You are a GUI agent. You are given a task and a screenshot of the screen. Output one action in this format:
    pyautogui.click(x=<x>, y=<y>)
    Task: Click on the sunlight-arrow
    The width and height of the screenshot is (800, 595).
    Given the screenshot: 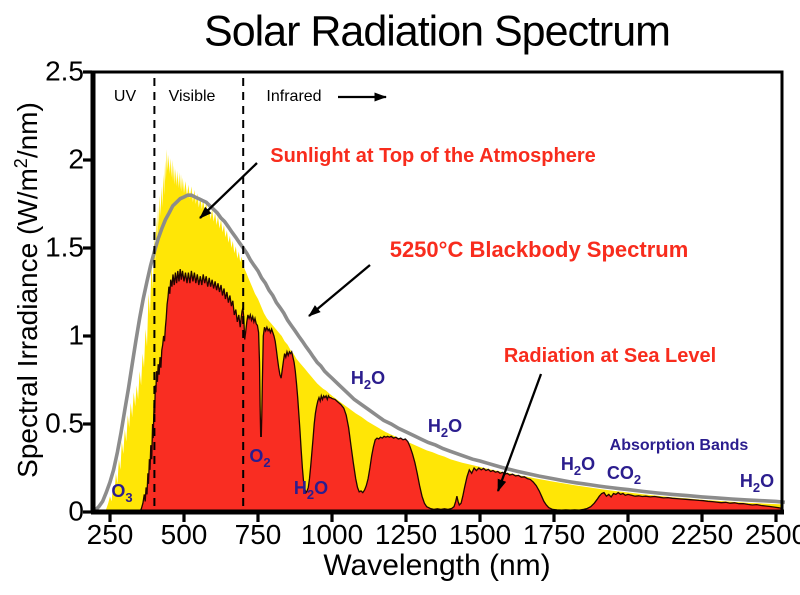 What is the action you would take?
    pyautogui.click(x=228, y=190)
    